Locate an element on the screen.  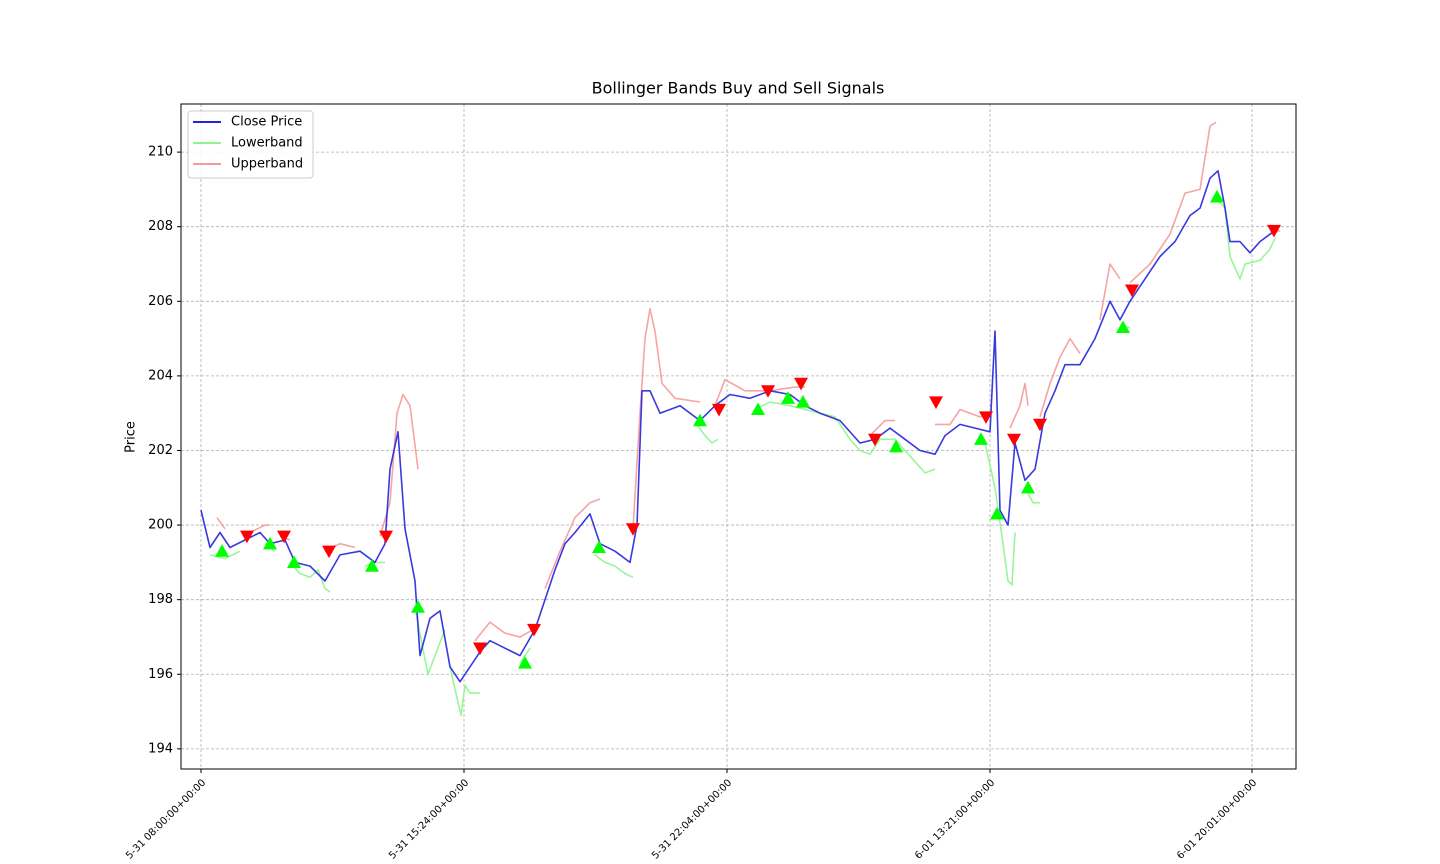
x-tick-label: 5-31 15:24:00+00:00 is located at coordinates (429, 819).